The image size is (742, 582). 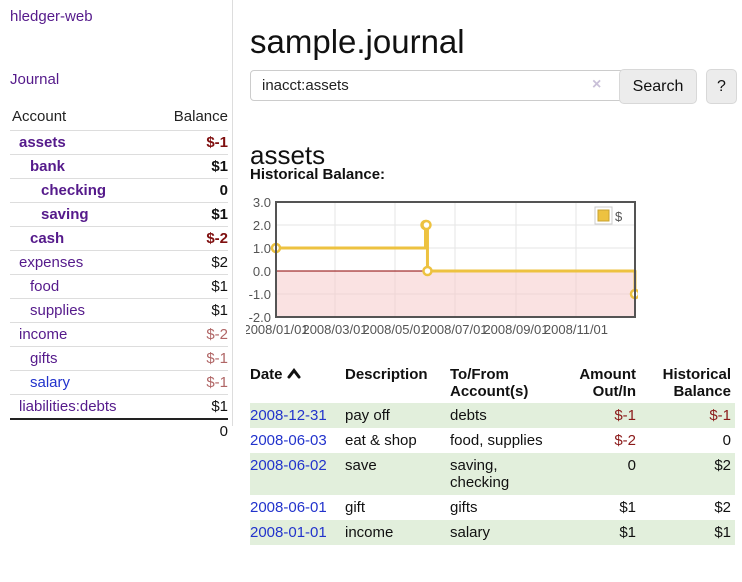 What do you see at coordinates (480, 474) in the screenshot?
I see `transaction-accounts: saving, checking` at bounding box center [480, 474].